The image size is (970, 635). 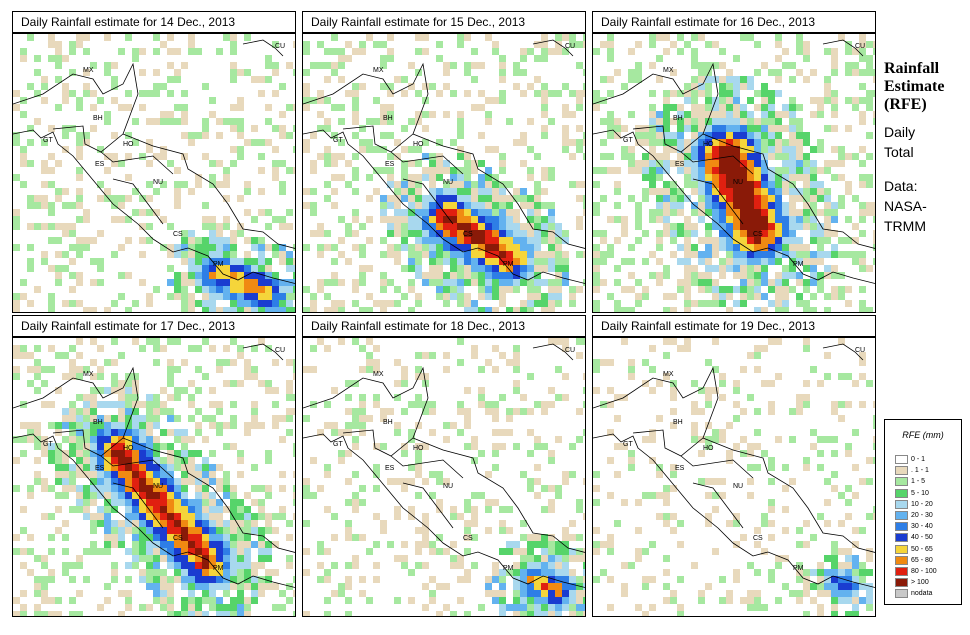 What do you see at coordinates (280, 350) in the screenshot?
I see `country-label: CU` at bounding box center [280, 350].